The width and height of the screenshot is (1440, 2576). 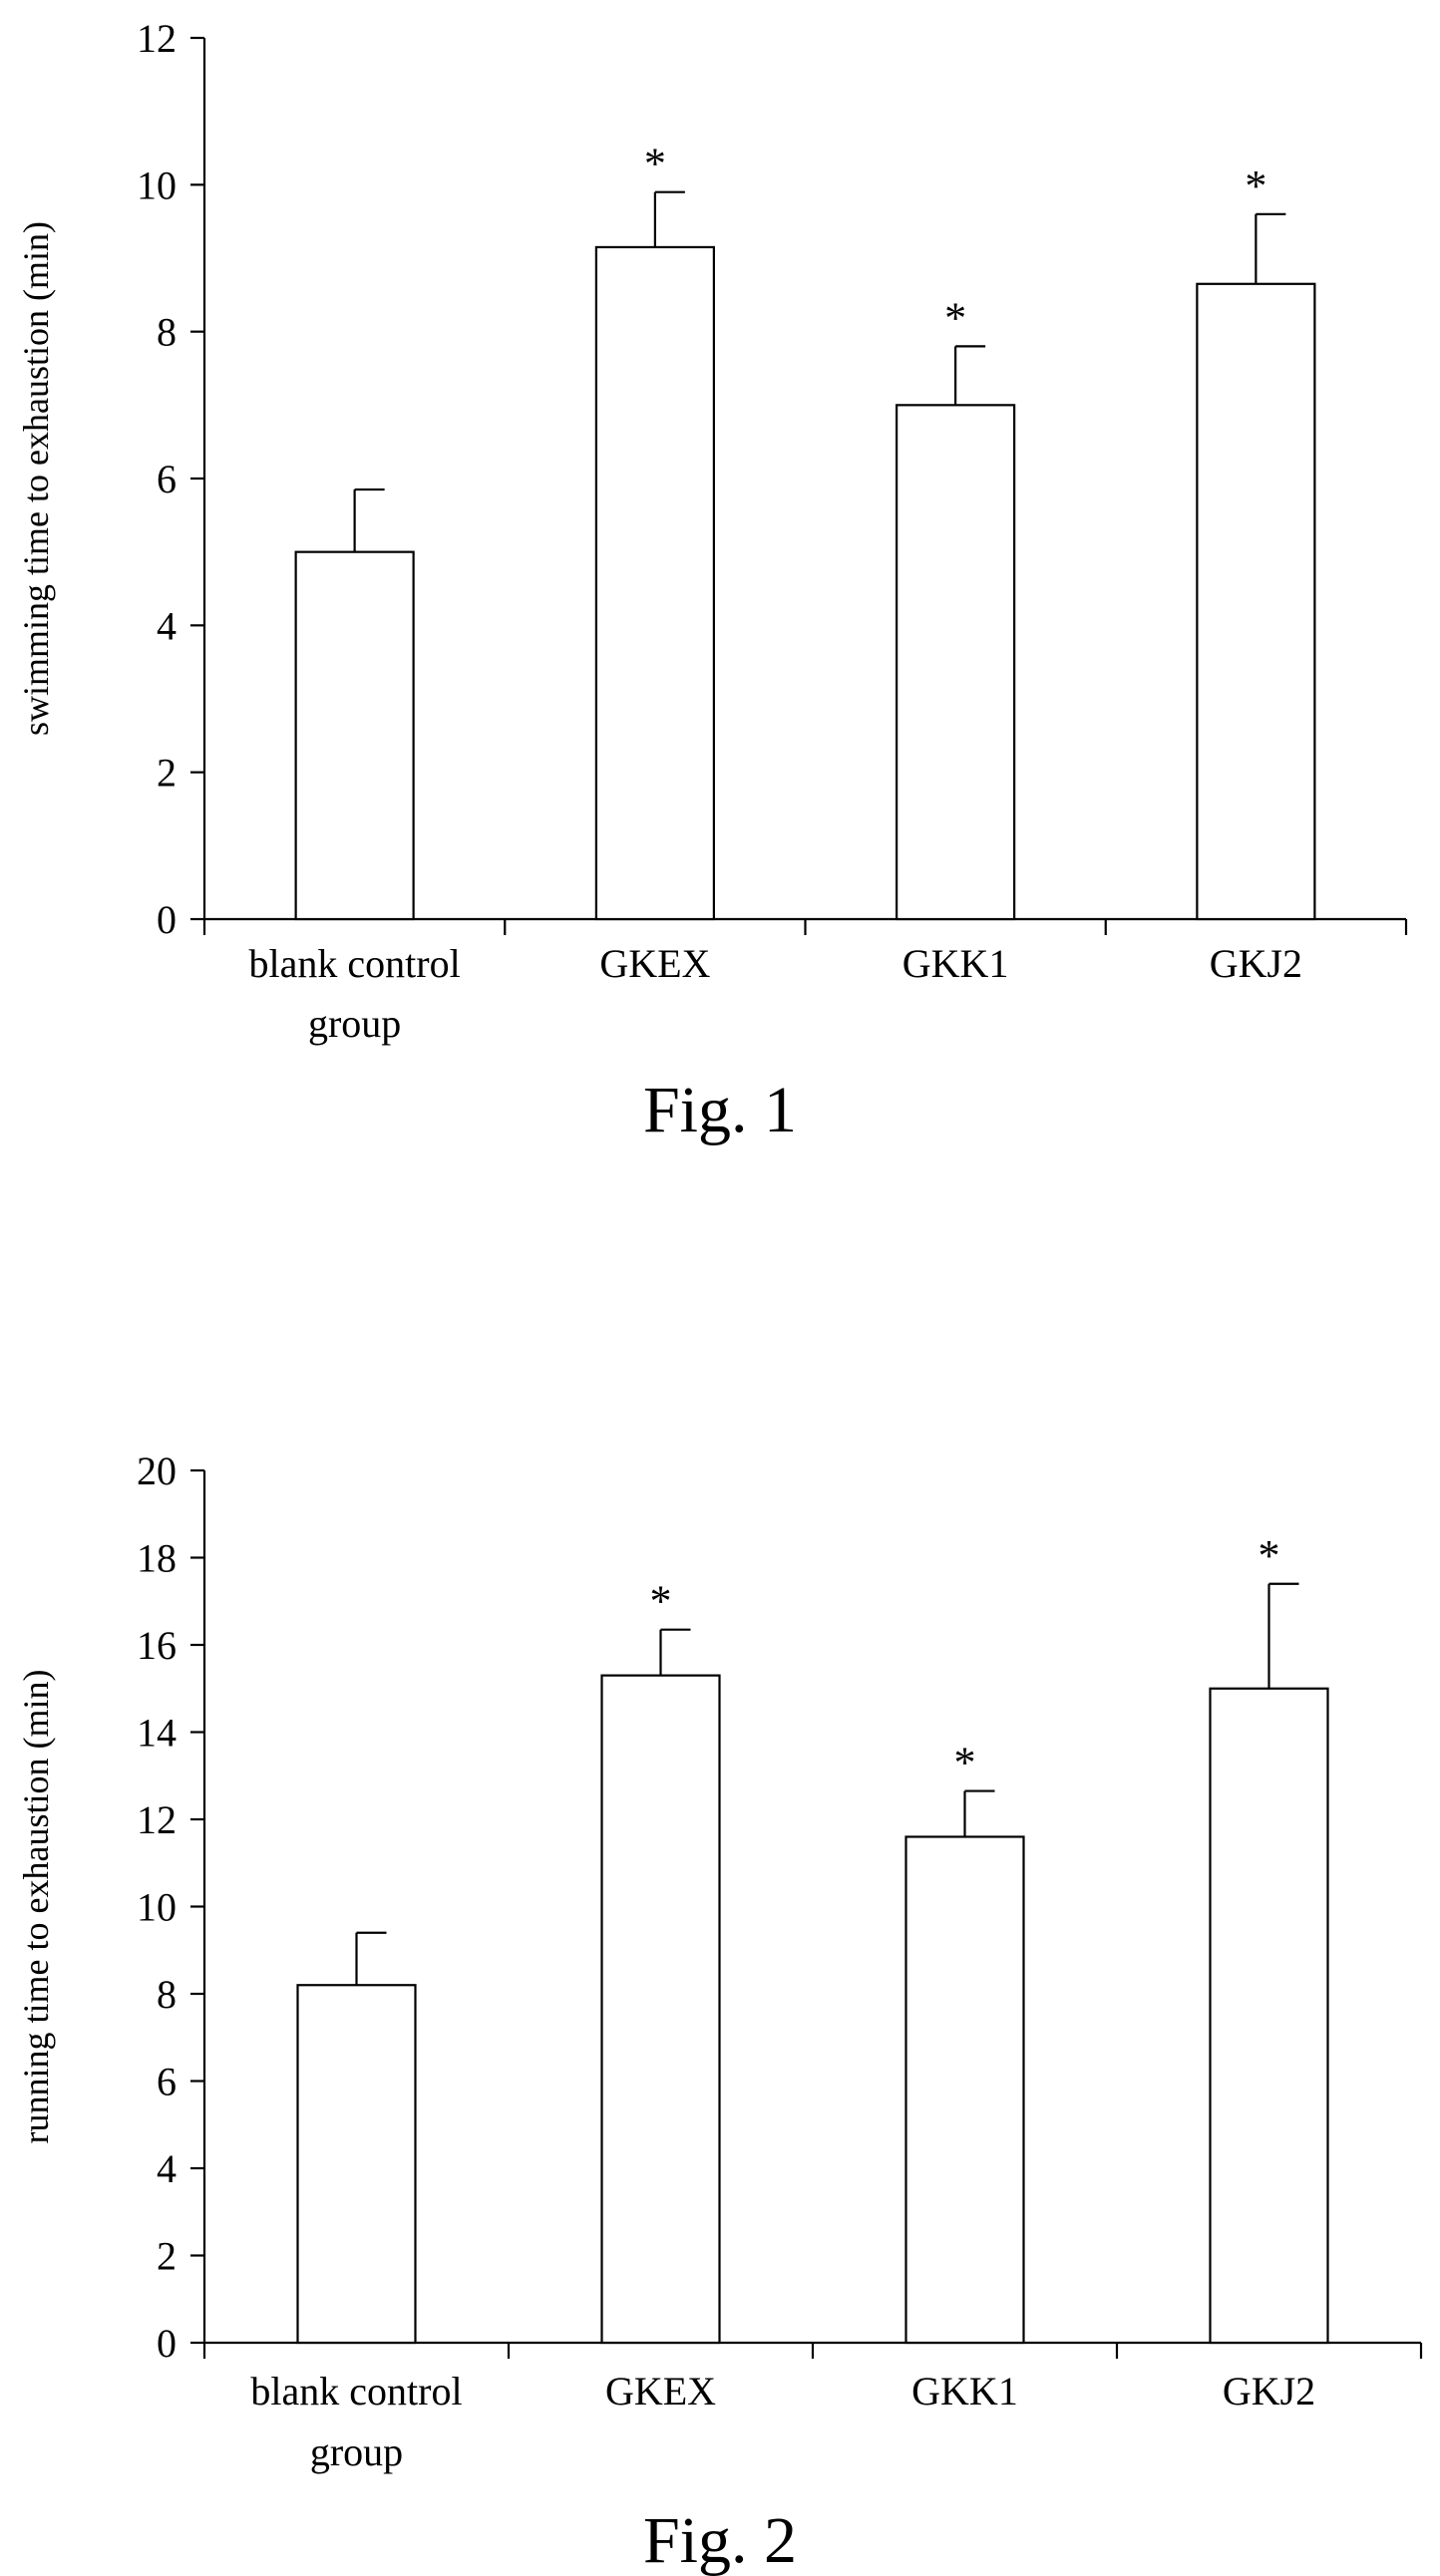 What do you see at coordinates (157, 1471) in the screenshot?
I see `y-tick-label: 20` at bounding box center [157, 1471].